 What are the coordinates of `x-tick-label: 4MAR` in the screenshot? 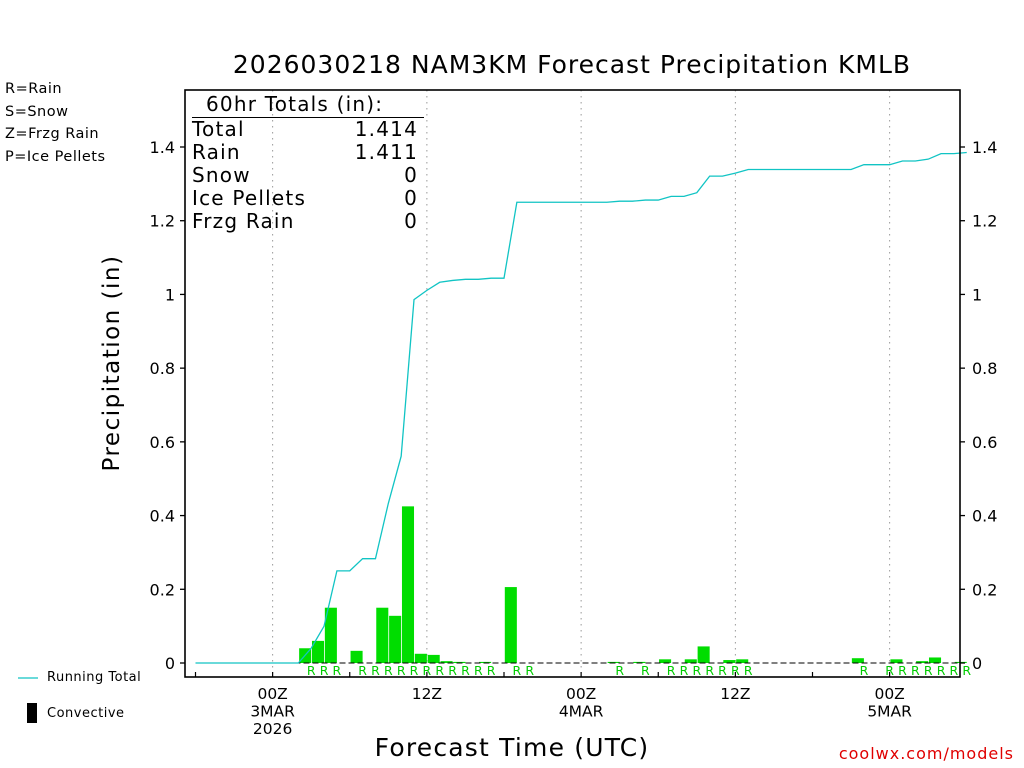 It's located at (581, 712).